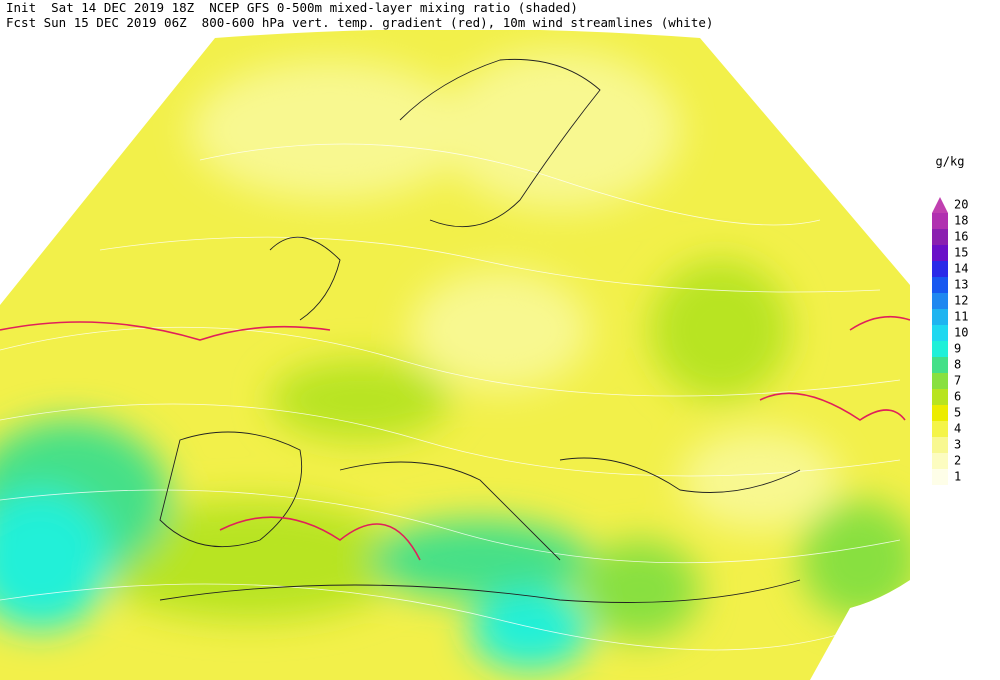  I want to click on legend-label: 16, so click(961, 237).